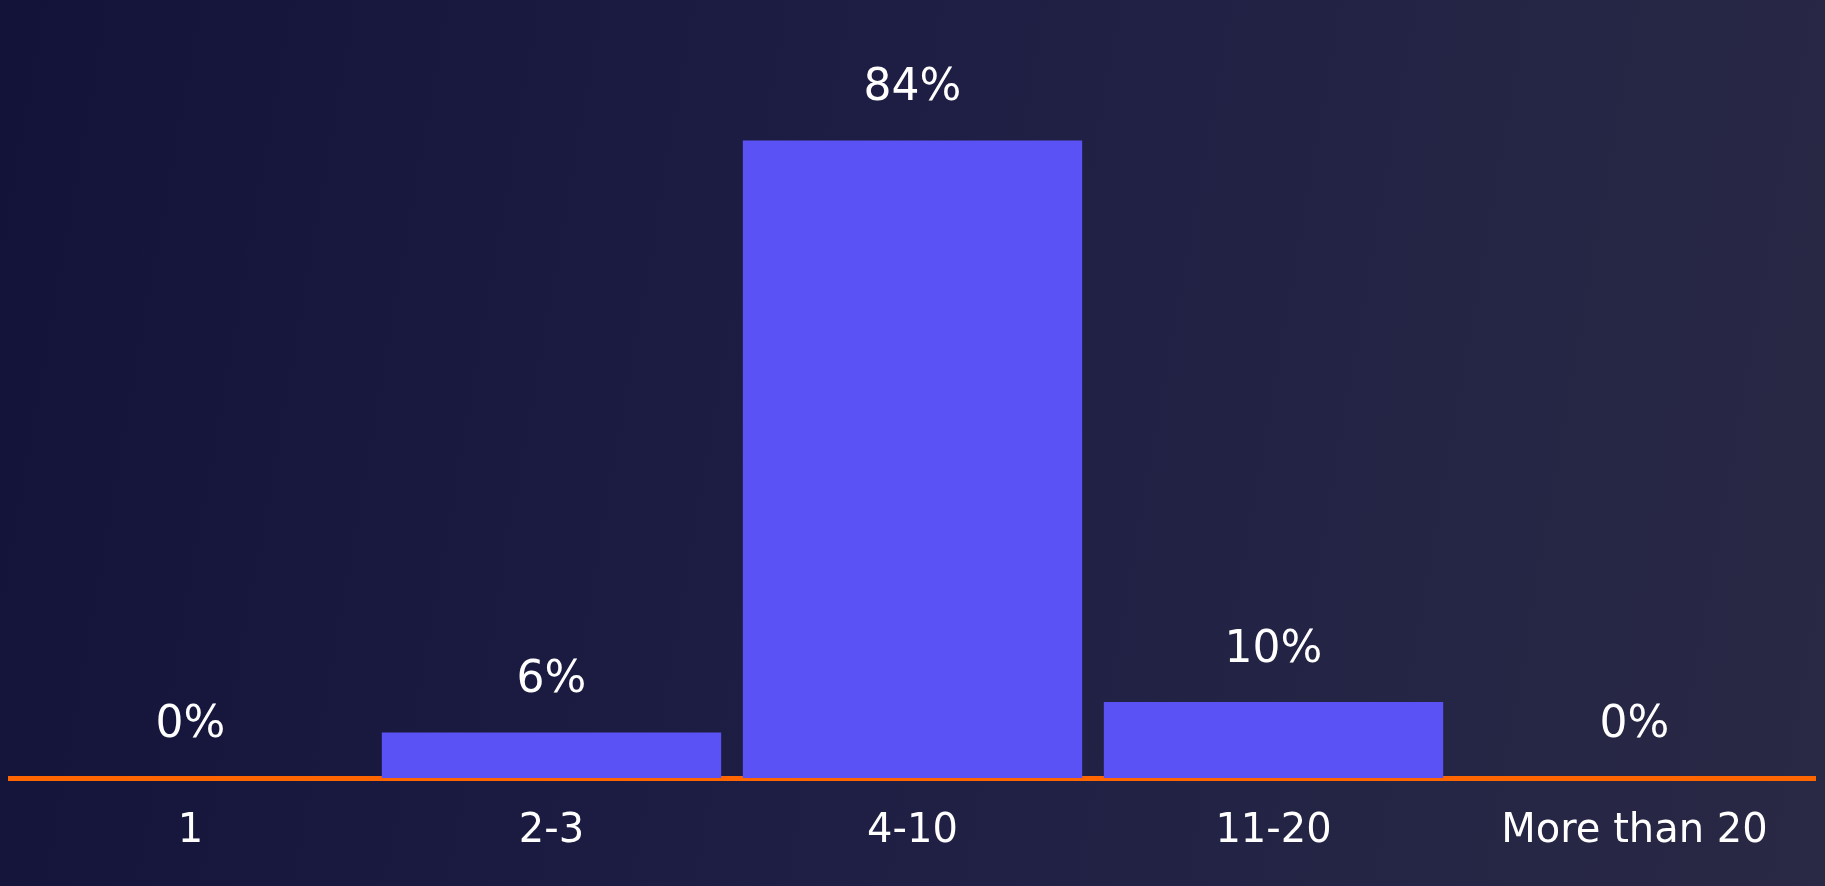  What do you see at coordinates (912, 828) in the screenshot?
I see `x-tick-label: 4-10` at bounding box center [912, 828].